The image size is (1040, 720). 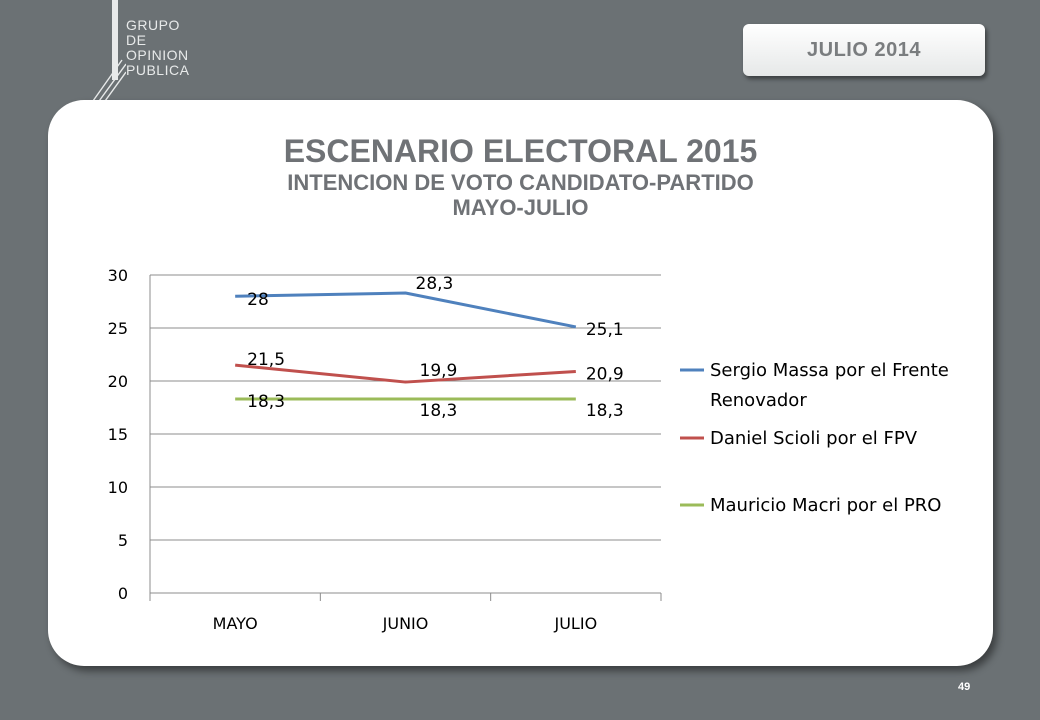 I want to click on y-tick-label: 10, so click(x=118, y=487).